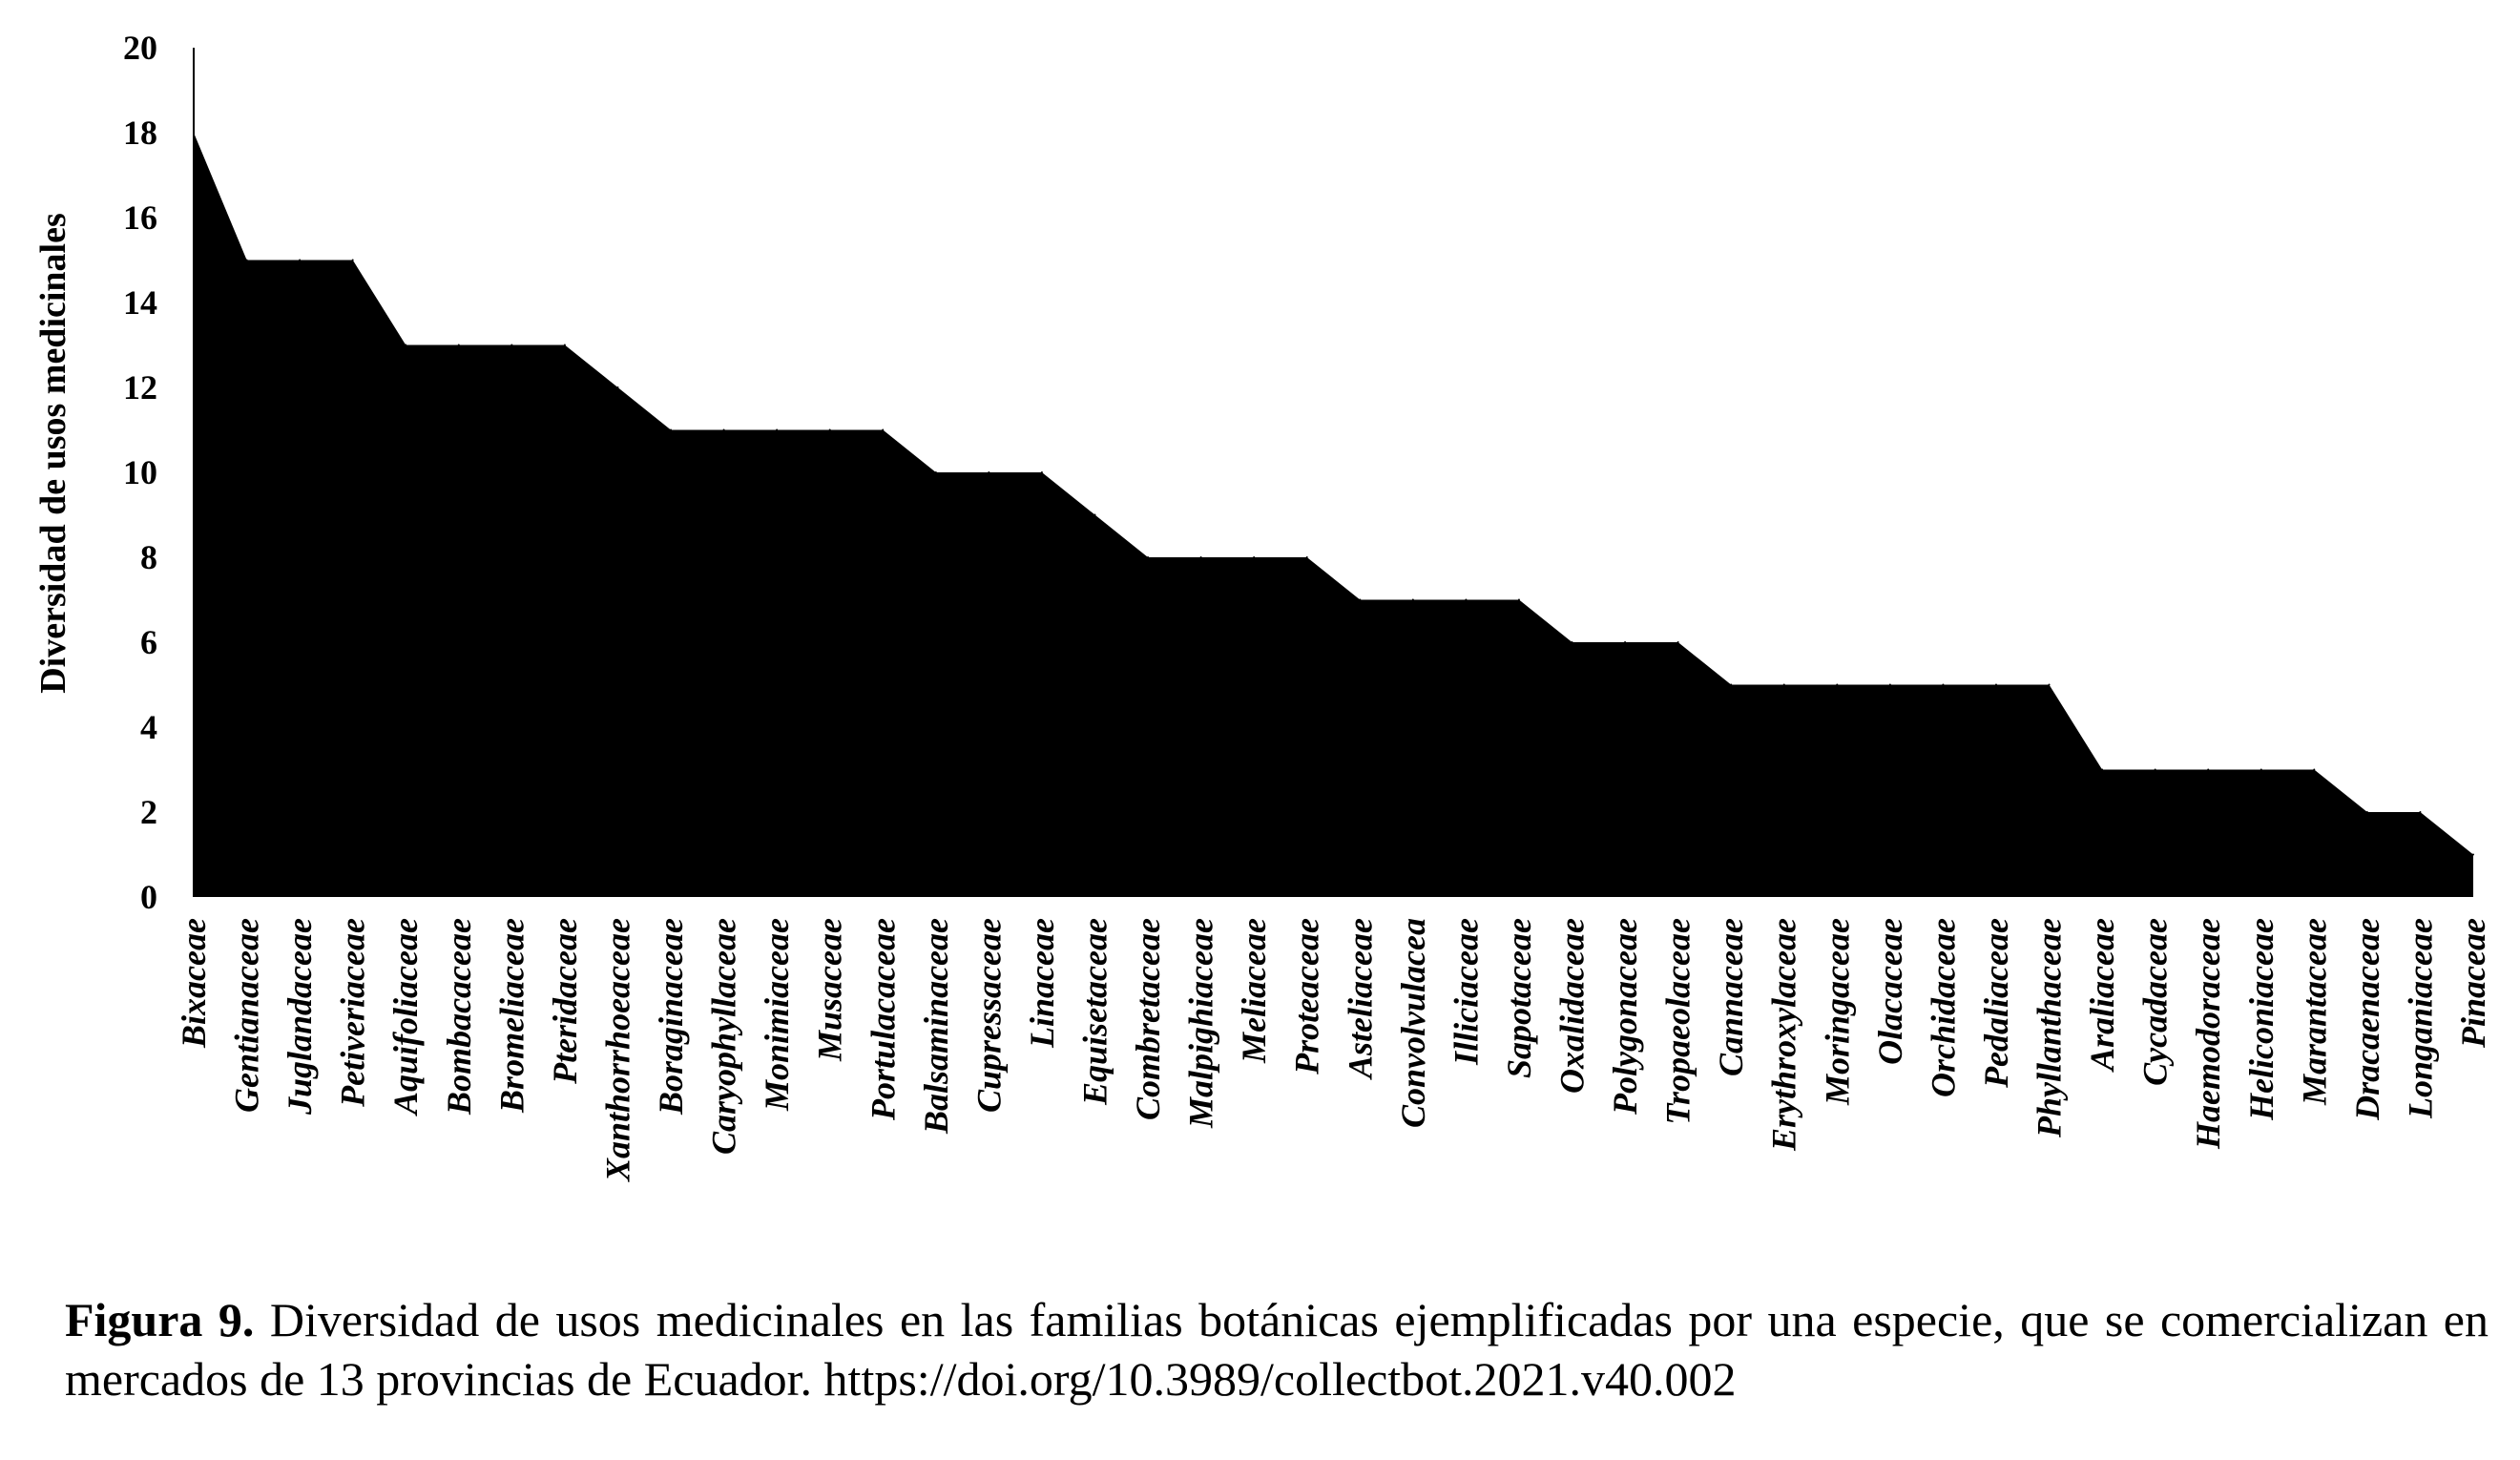 The image size is (2520, 1460). I want to click on x-category-label: Pedaliaceae, so click(1996, 1003).